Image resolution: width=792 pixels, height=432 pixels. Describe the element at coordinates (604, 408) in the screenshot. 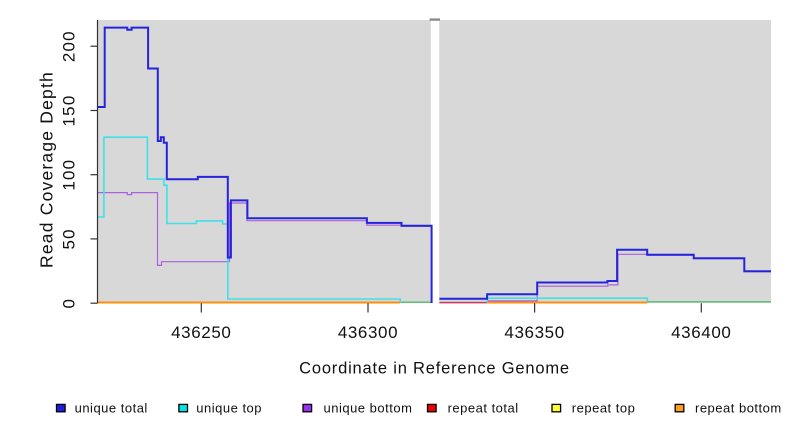

I see `svg-text: repeat top` at that location.